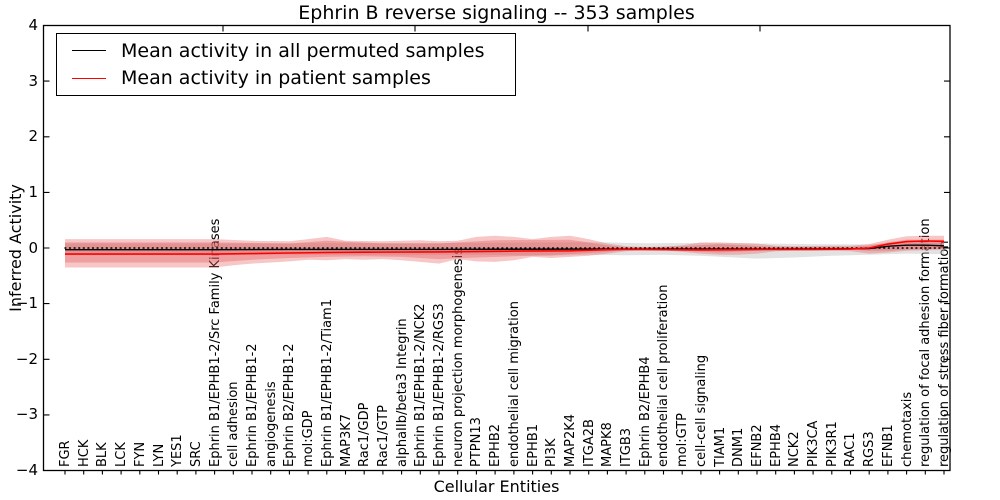 The image size is (1000, 500). I want to click on y-tick-label: −2, so click(26, 358).